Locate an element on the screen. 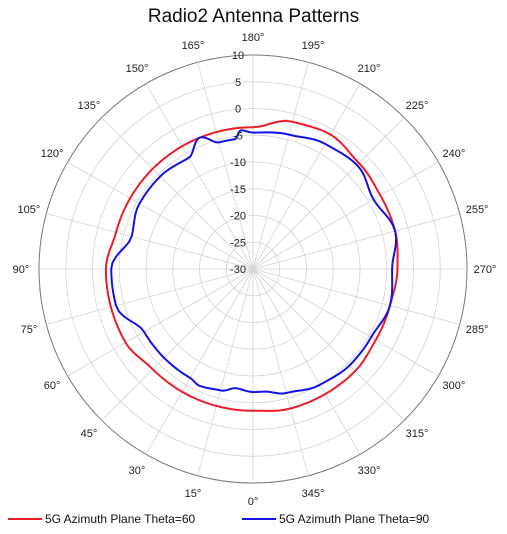  legend-item-theta60: 5G Azimuth Plane Theta=60 is located at coordinates (101, 519).